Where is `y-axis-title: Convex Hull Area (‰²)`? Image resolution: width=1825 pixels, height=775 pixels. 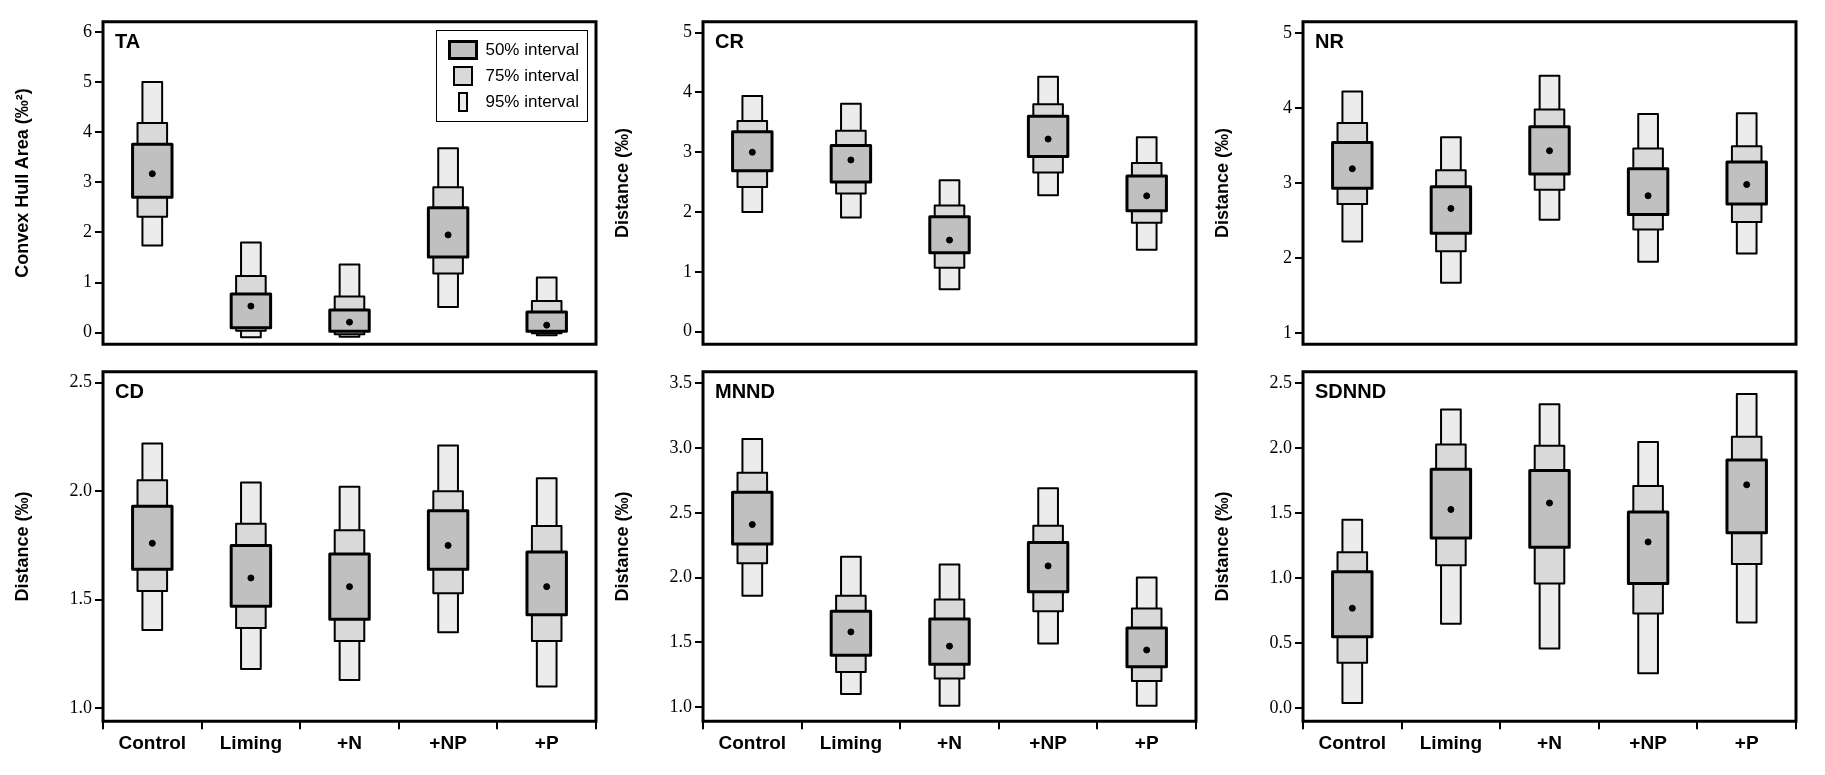 y-axis-title: Convex Hull Area (‰²) is located at coordinates (21, 183).